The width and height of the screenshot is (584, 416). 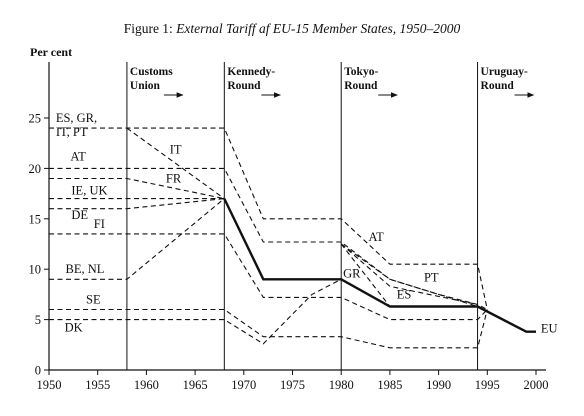 What do you see at coordinates (404, 294) in the screenshot?
I see `series-annotation: ES` at bounding box center [404, 294].